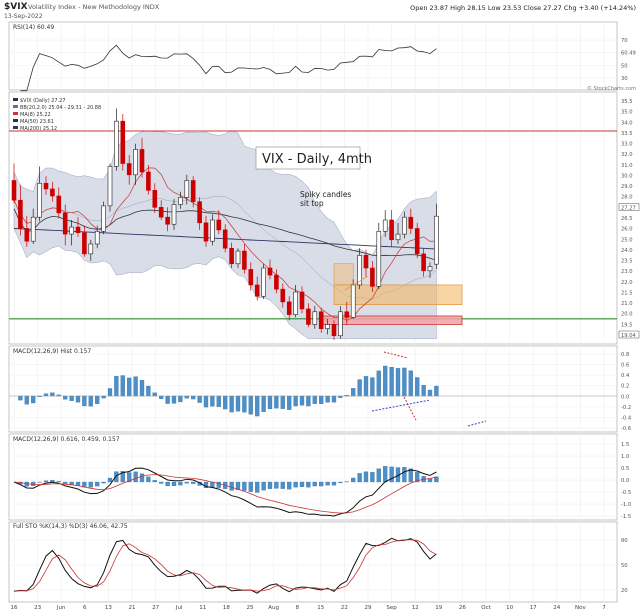  I want to click on x-axis-label: 22, so click(344, 608).